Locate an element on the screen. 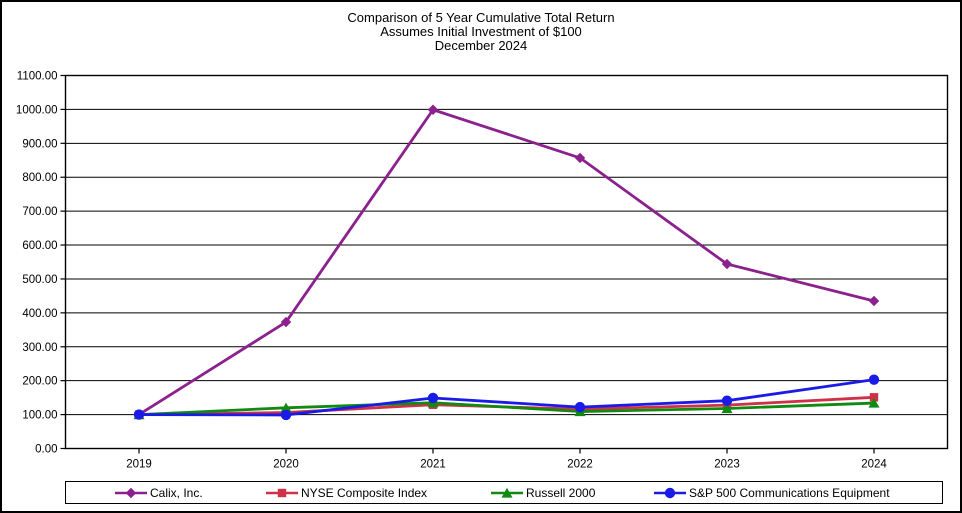 The image size is (962, 513). x-tick-label: 2023 is located at coordinates (727, 465).